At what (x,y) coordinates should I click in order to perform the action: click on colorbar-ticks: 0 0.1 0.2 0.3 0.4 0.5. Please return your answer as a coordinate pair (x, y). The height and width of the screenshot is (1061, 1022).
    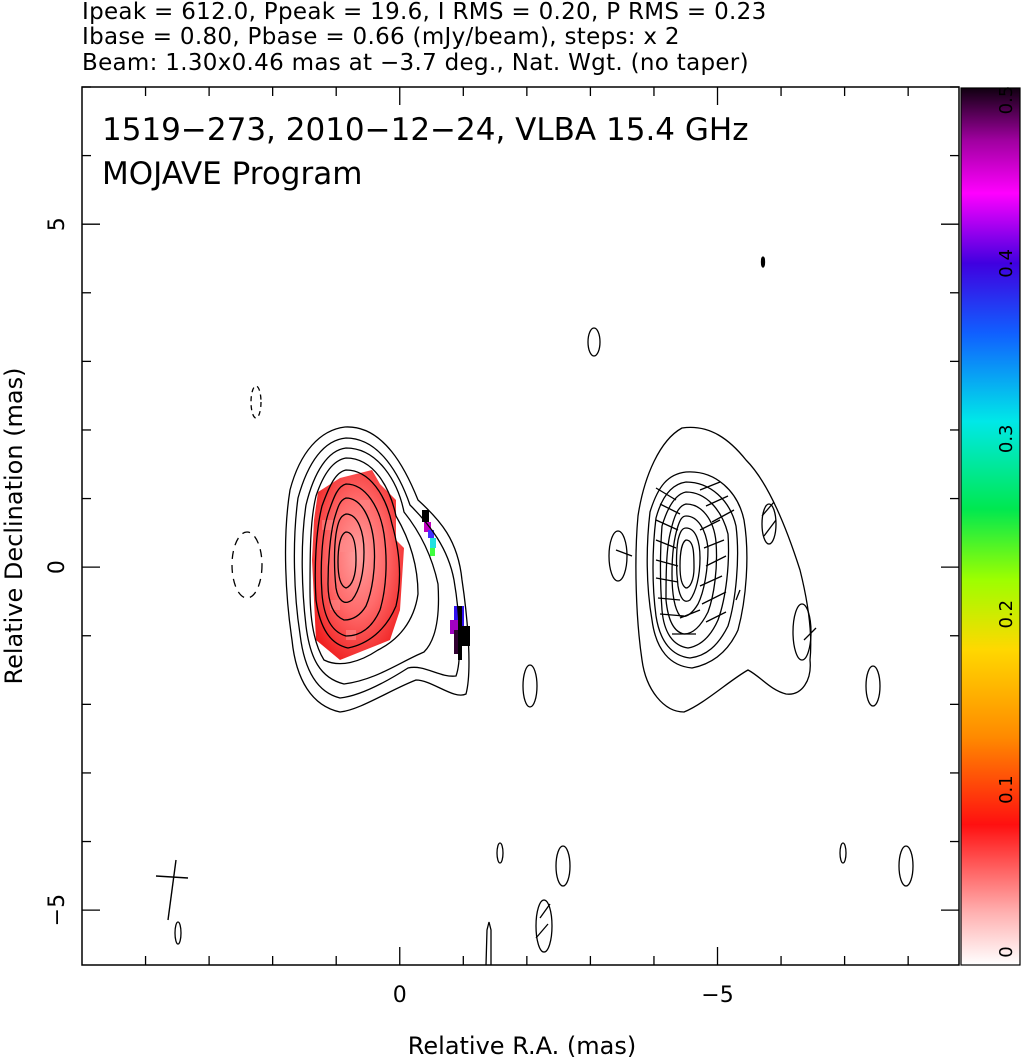
    Looking at the image, I should click on (1006, 522).